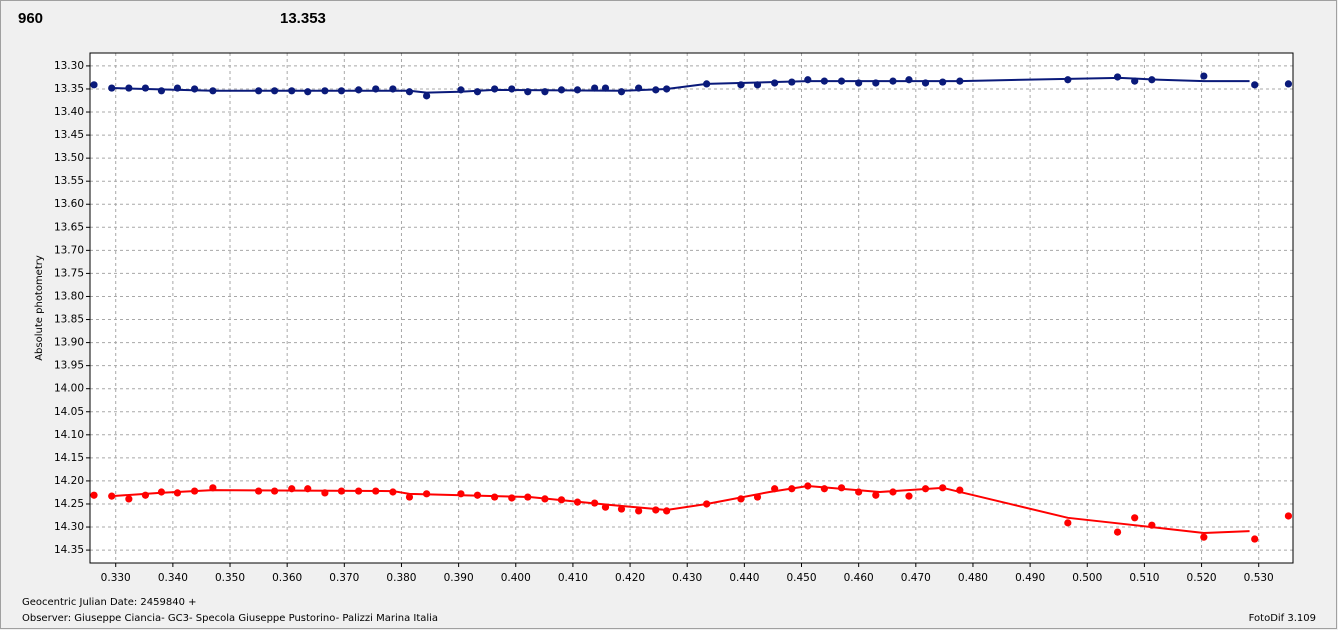  I want to click on header-count: 960, so click(30, 18).